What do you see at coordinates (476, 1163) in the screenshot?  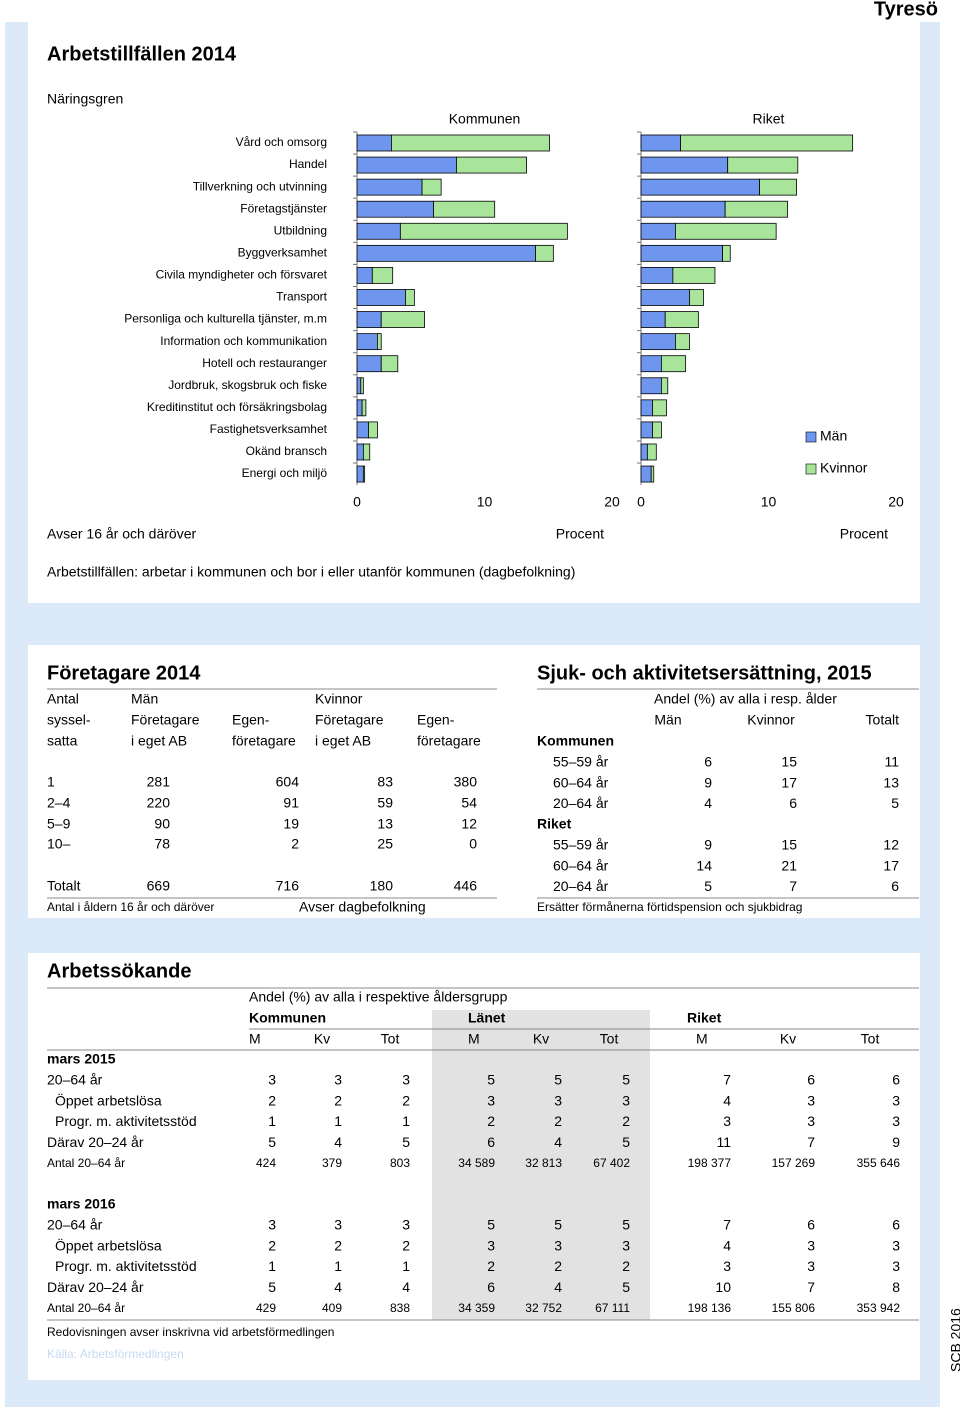 I see `table-cell: 34 589` at bounding box center [476, 1163].